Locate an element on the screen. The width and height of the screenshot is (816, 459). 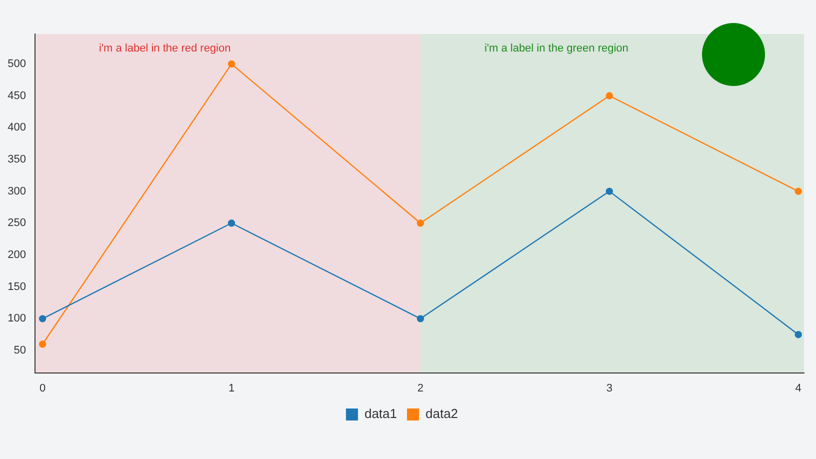
y-tick-label: 250 is located at coordinates (17, 223).